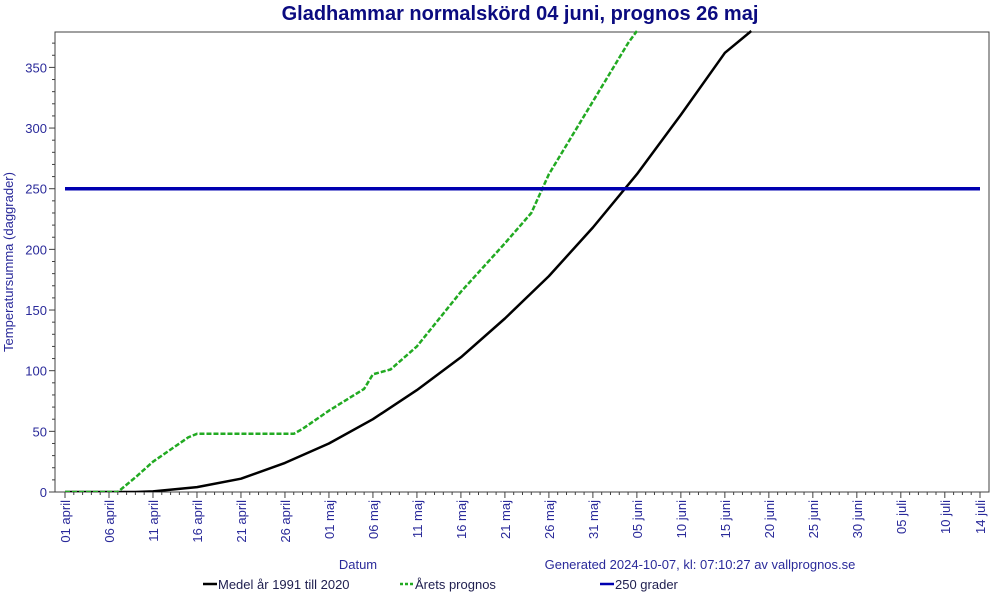  Describe the element at coordinates (373, 519) in the screenshot. I see `x-tick-label: 06 maj` at that location.